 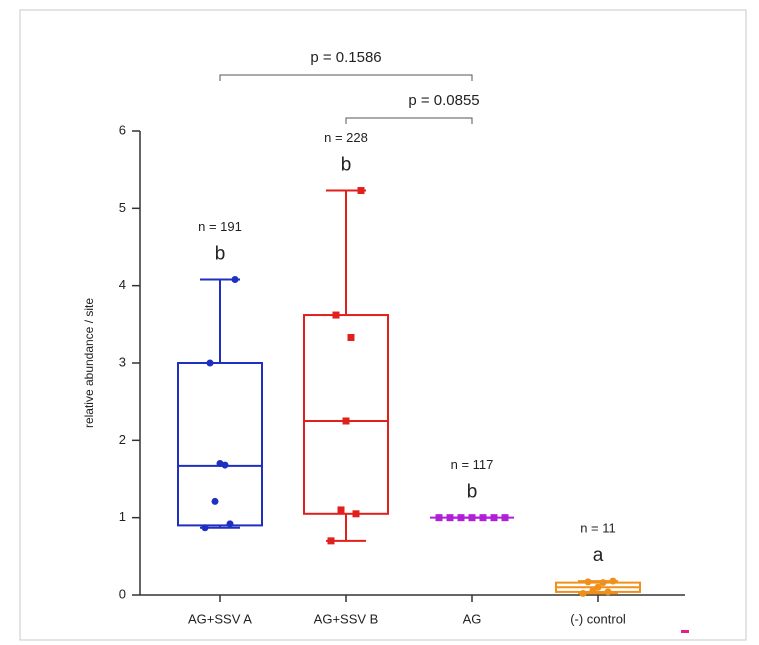 I want to click on p-value: p = 0.1586, so click(x=345, y=57).